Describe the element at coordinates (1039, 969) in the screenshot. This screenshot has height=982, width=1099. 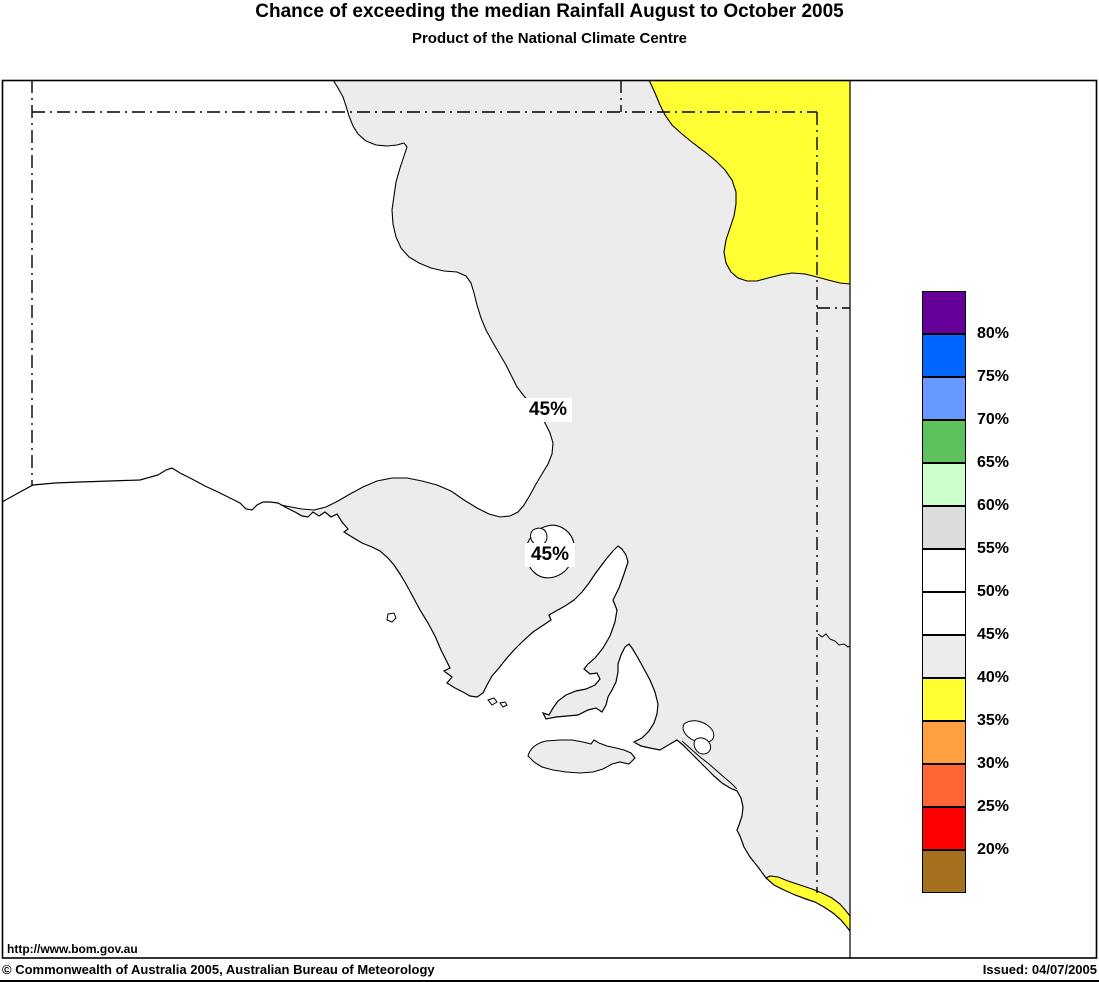
I see `issued-date-text: Issued: 04/07/2005` at that location.